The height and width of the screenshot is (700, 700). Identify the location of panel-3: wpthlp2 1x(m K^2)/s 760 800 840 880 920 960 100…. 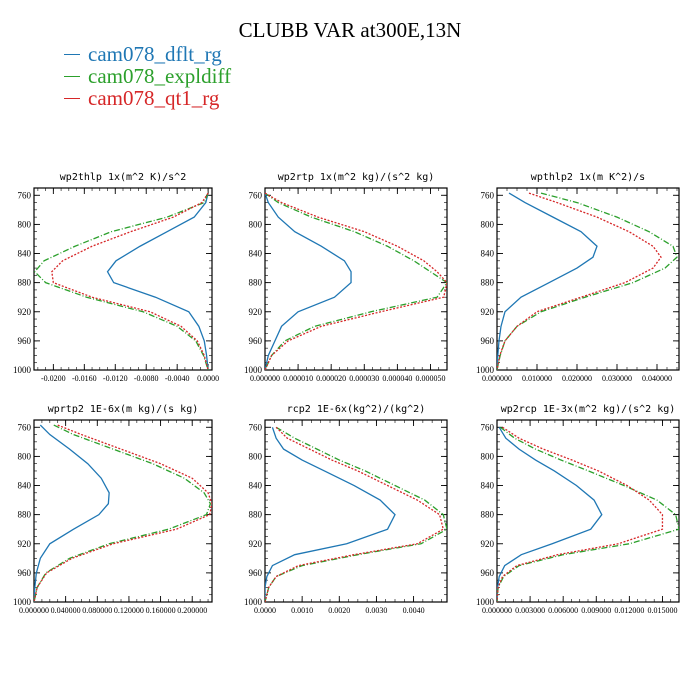
(578, 277).